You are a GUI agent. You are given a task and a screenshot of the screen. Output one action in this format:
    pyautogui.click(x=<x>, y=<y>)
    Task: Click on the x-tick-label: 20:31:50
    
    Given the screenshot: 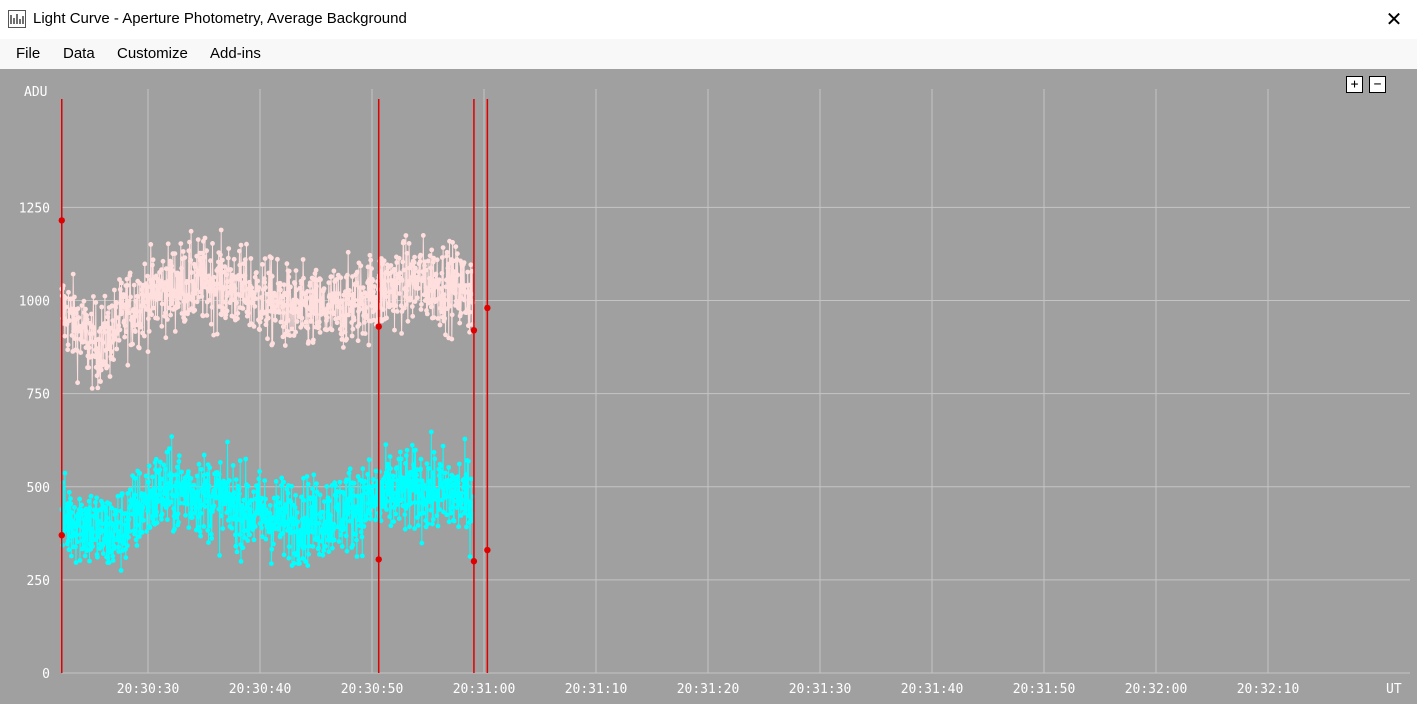 What is the action you would take?
    pyautogui.click(x=1044, y=689)
    